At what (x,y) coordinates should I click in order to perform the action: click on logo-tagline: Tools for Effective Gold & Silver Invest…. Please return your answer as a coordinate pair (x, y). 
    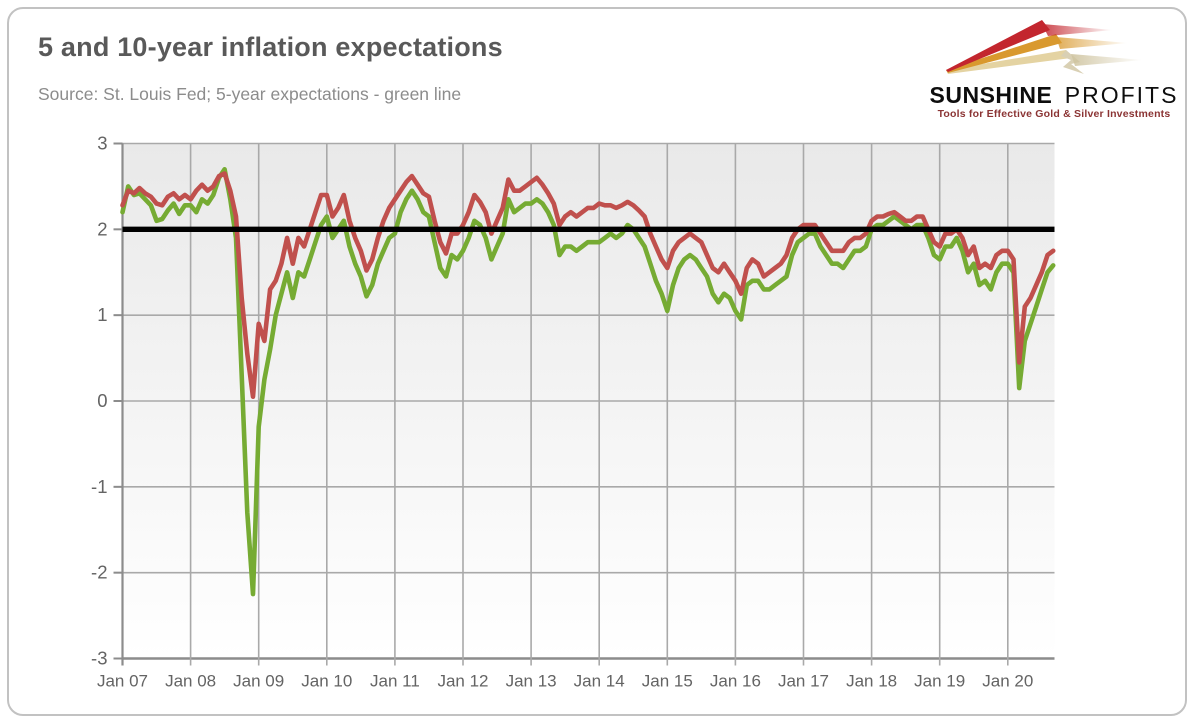
    Looking at the image, I should click on (1054, 114).